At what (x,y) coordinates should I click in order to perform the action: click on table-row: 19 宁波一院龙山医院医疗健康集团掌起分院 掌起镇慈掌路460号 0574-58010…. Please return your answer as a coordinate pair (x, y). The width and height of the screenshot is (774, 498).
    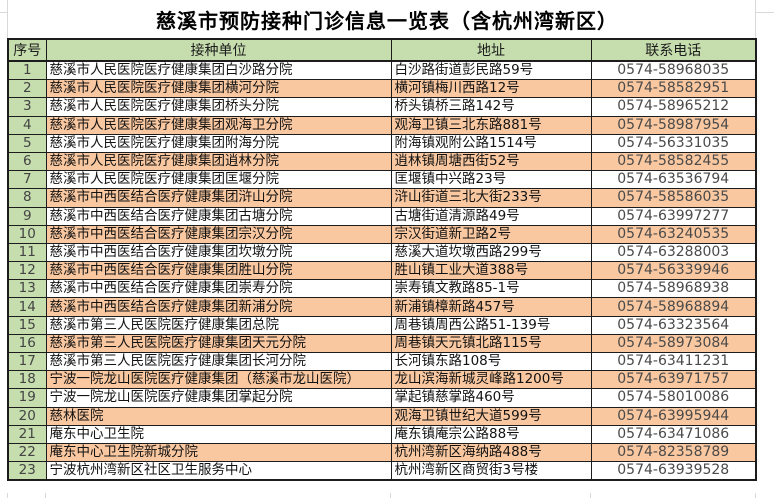
    Looking at the image, I should click on (382, 398).